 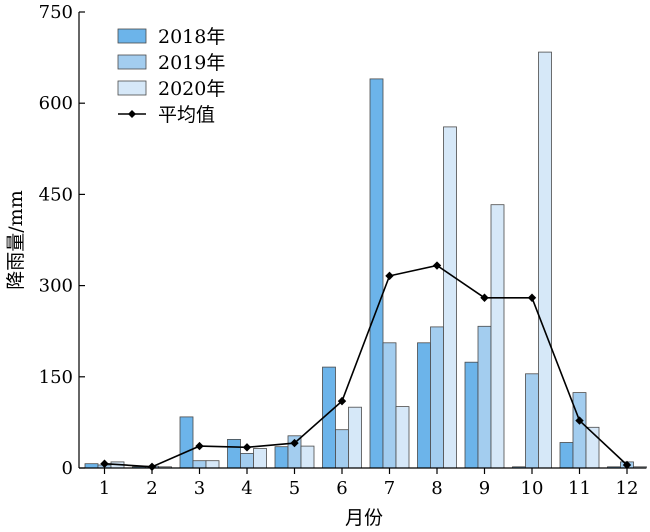 What do you see at coordinates (545, 260) in the screenshot?
I see `bar-s3-m10` at bounding box center [545, 260].